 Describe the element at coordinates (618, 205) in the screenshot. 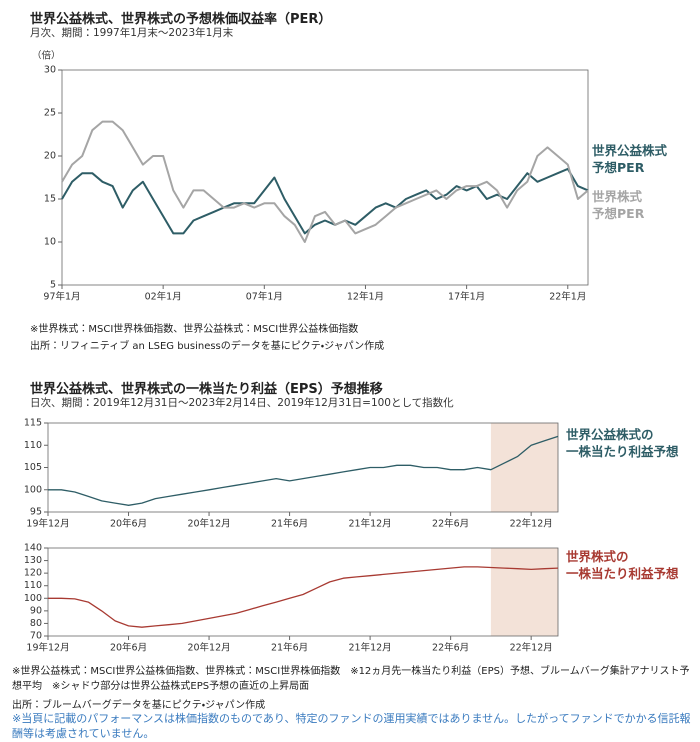

I see `series-label: 世界株式 予想PER` at that location.